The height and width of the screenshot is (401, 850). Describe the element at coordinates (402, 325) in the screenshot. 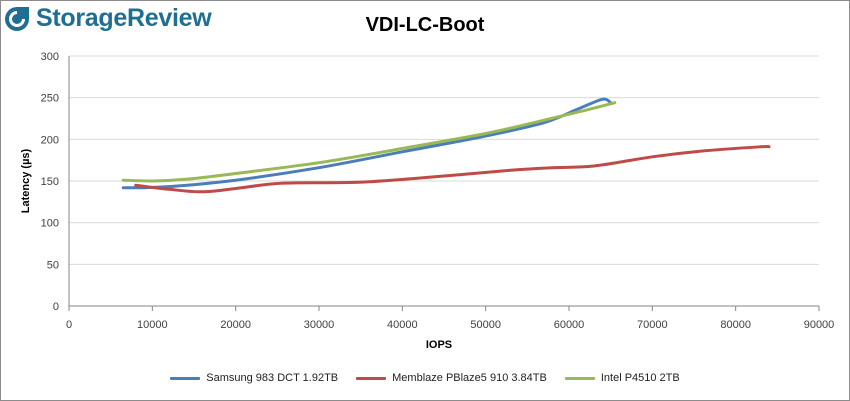

I see `x-tick-label: 40000` at that location.